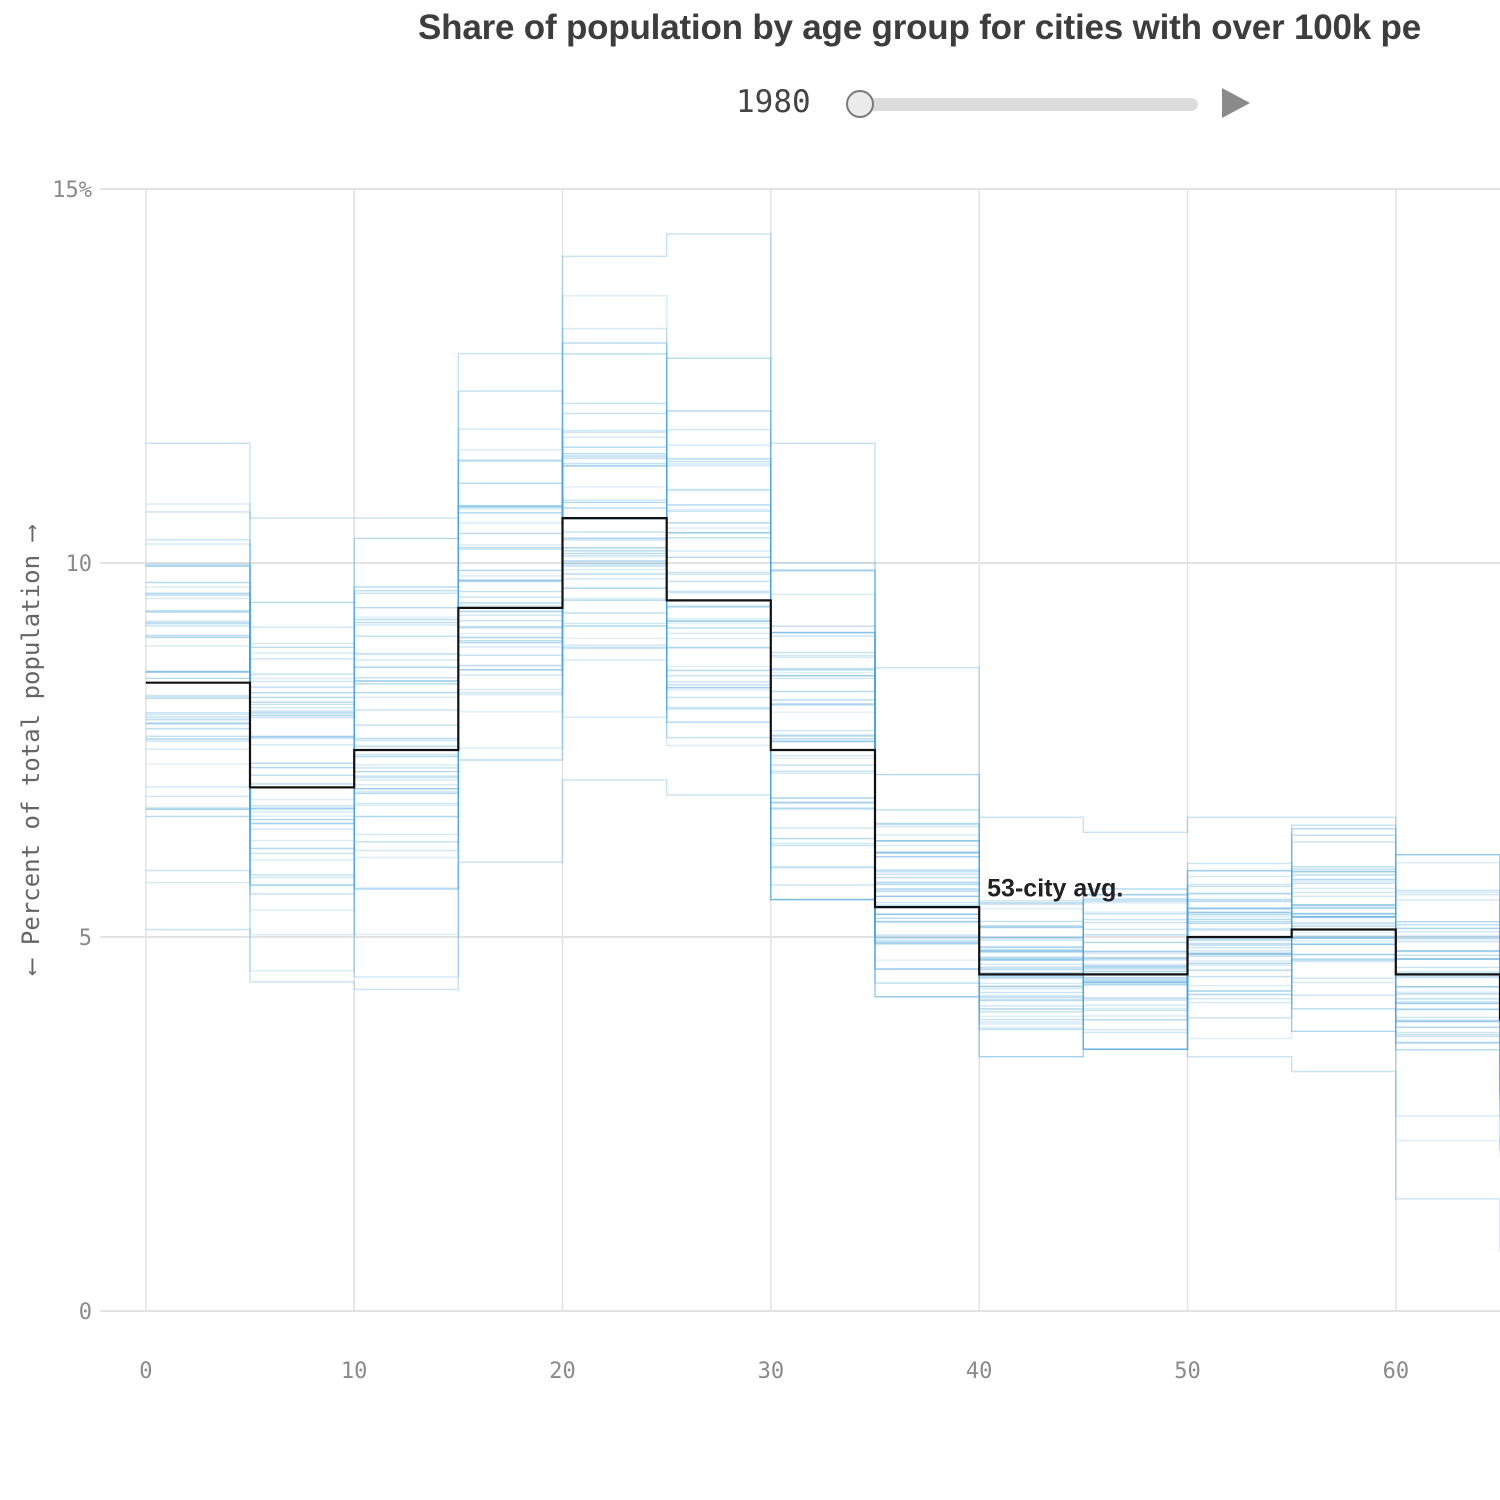  Describe the element at coordinates (771, 1371) in the screenshot. I see `x-tick-label: 30` at that location.